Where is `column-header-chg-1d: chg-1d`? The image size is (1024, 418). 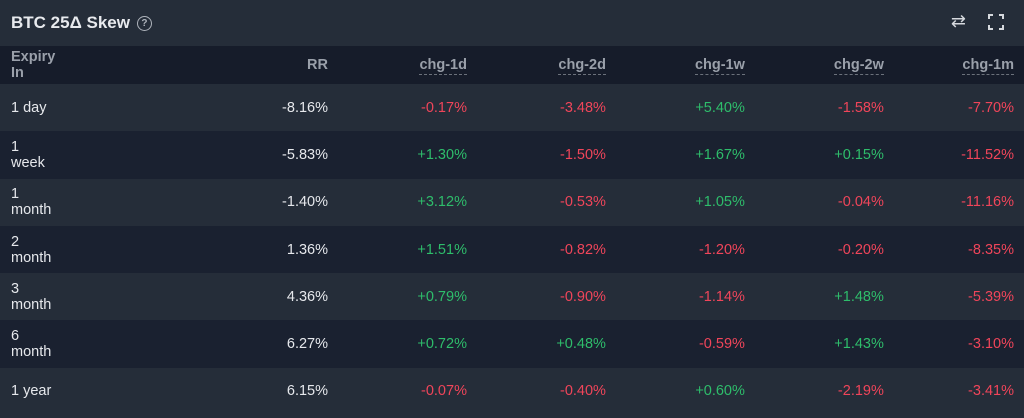
column-header-chg-1d: chg-1d is located at coordinates (397, 65).